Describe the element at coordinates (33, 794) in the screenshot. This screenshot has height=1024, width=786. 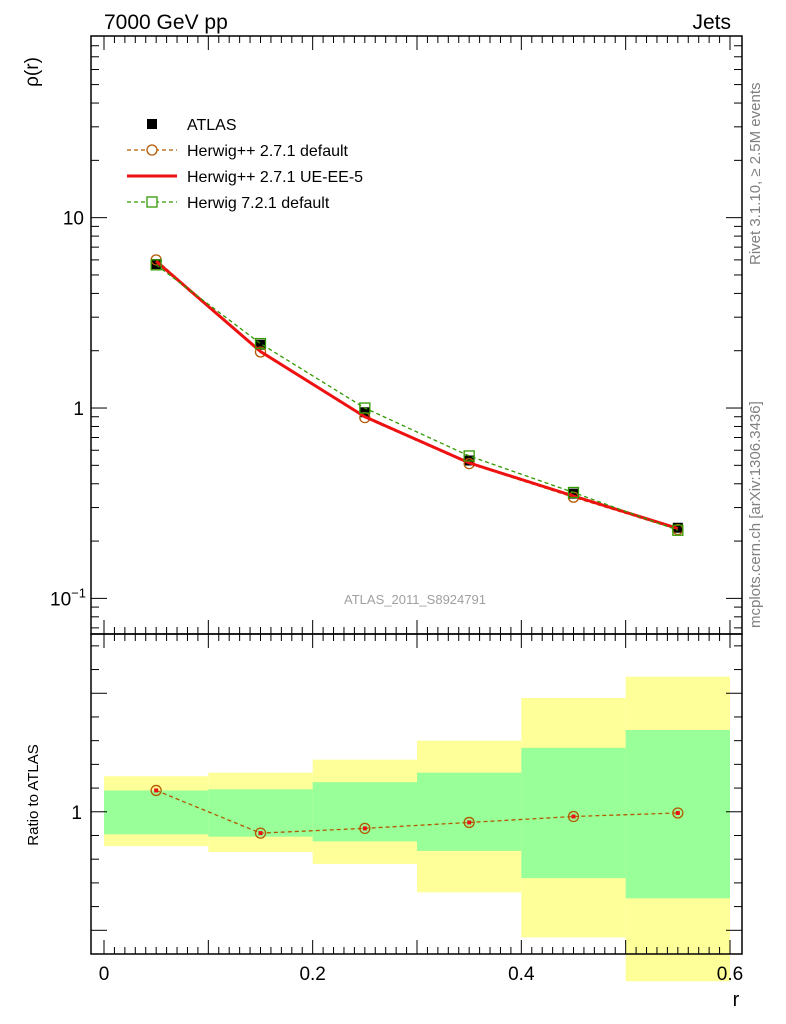
I see `ratio-y-axis-label: Ratio to ATLAS` at that location.